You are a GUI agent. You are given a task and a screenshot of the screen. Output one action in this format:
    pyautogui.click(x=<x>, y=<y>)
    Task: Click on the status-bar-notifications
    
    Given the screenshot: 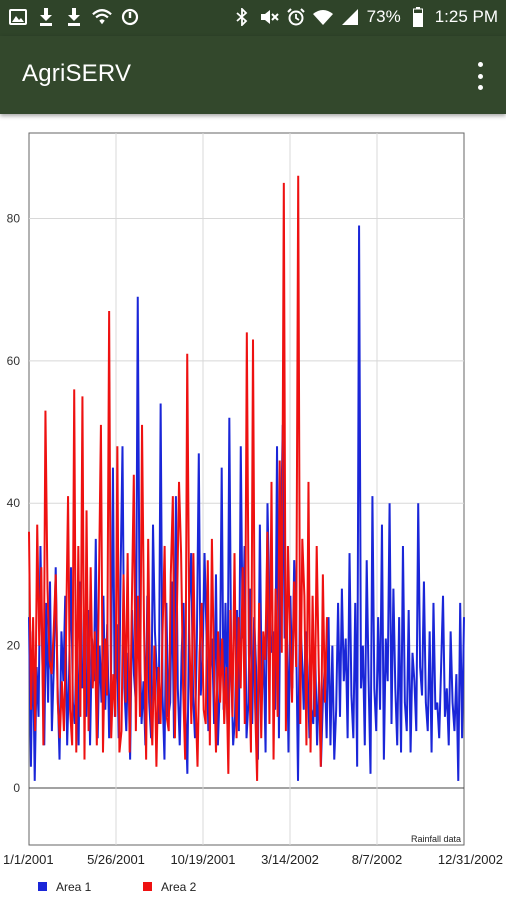 What is the action you would take?
    pyautogui.click(x=74, y=17)
    